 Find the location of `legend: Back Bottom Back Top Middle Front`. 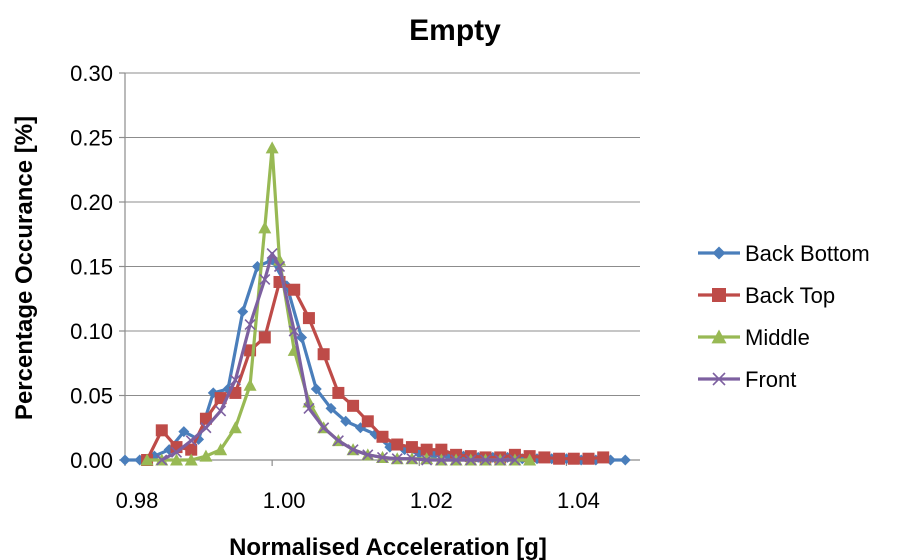

legend: Back Bottom Back Top Middle Front is located at coordinates (784, 316).